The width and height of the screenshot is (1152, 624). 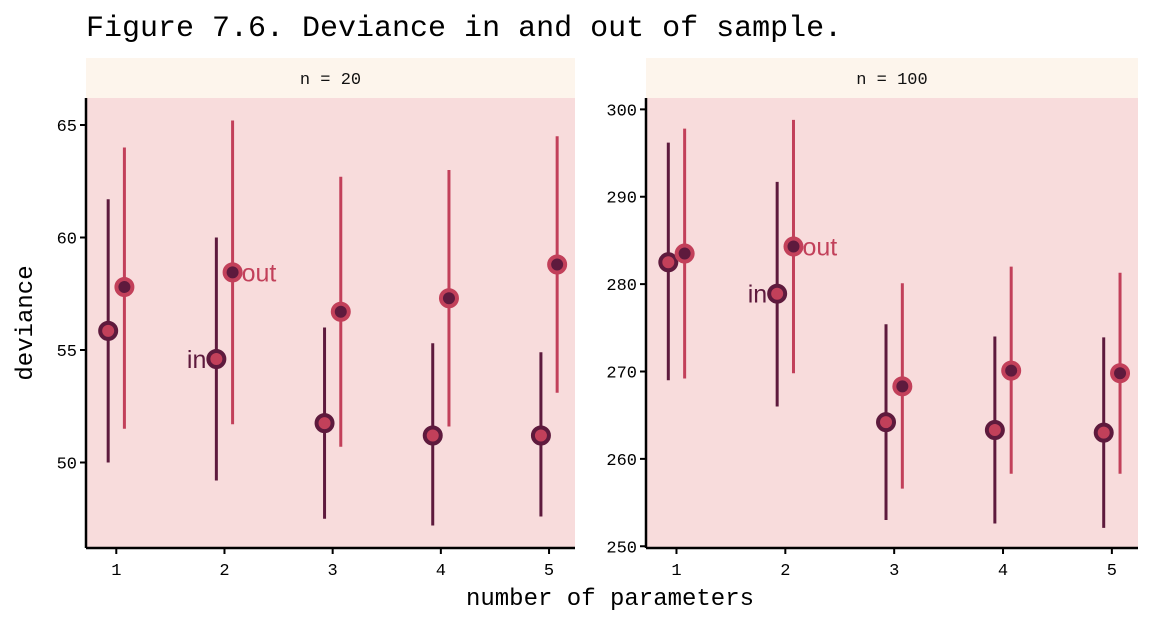 What do you see at coordinates (67, 465) in the screenshot?
I see `y-tick-label: 50` at bounding box center [67, 465].